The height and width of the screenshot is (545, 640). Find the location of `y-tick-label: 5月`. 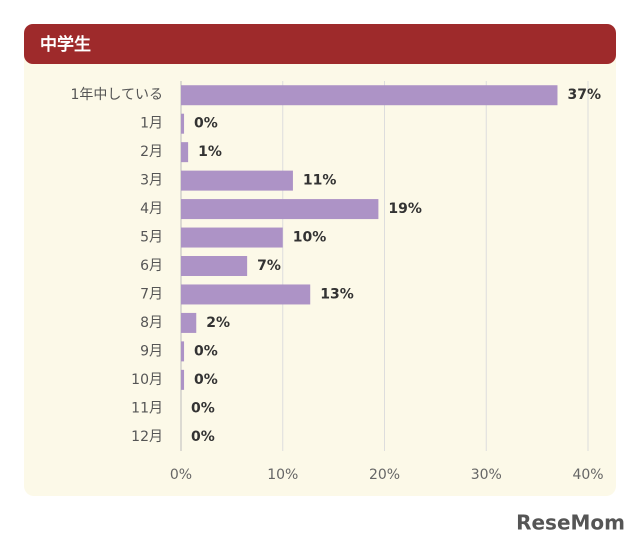

y-tick-label: 5月 is located at coordinates (151, 238).